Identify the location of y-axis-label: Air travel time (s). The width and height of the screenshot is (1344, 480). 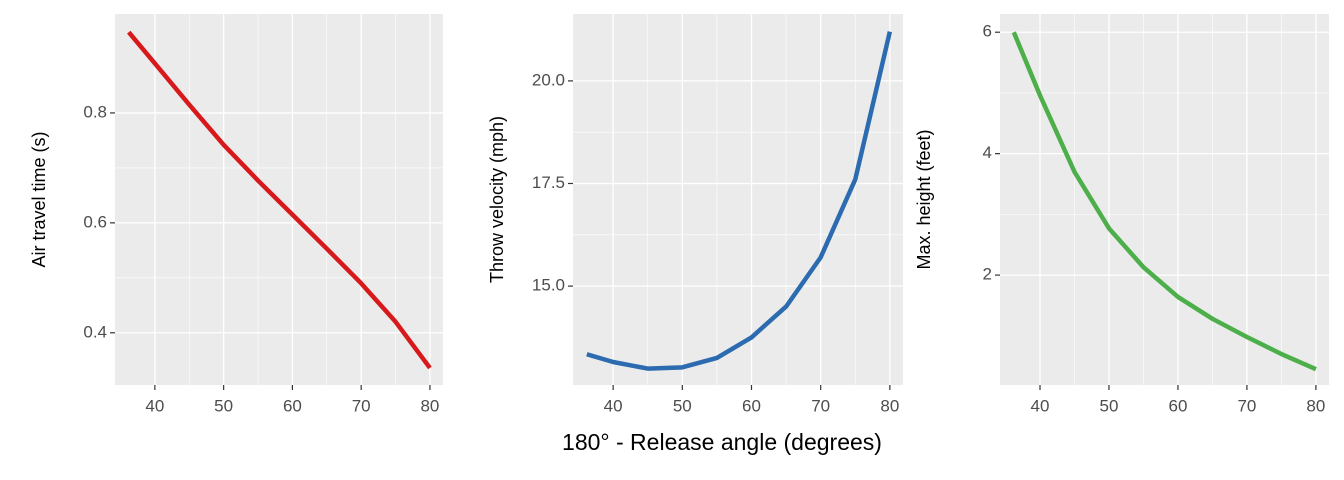
(39, 199).